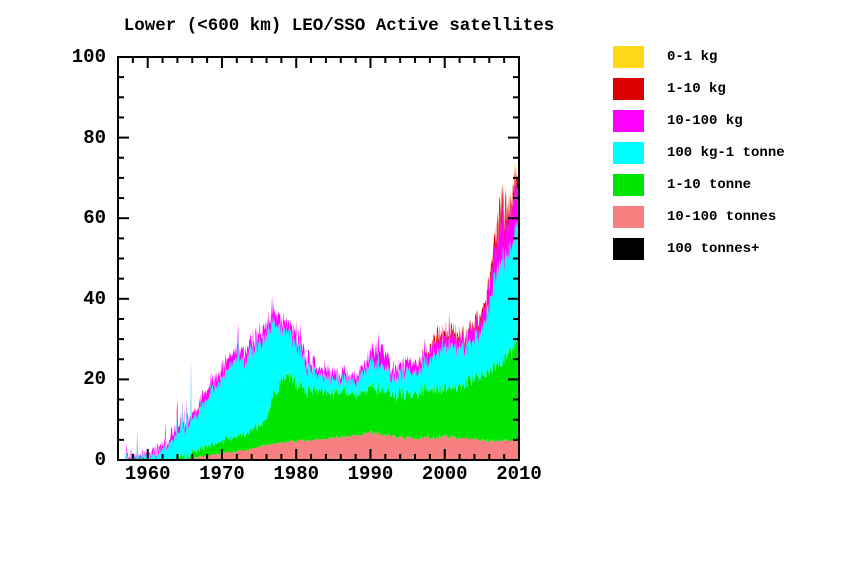 The image size is (857, 576). I want to click on legend-swatch-1-10-kg, so click(628, 89).